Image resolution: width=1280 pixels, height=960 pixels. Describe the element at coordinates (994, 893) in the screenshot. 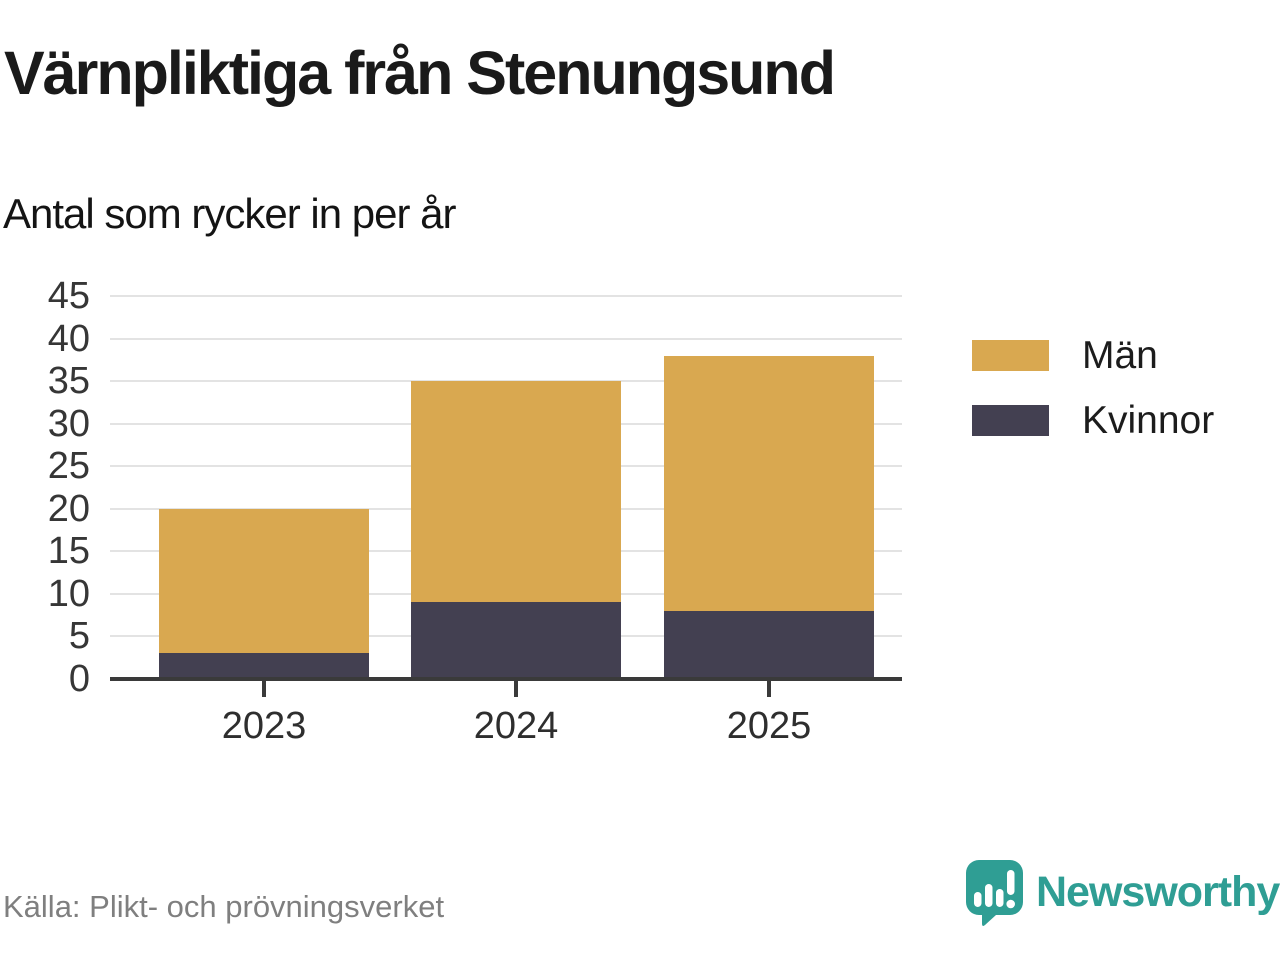

I see `newsworthy-icon` at that location.